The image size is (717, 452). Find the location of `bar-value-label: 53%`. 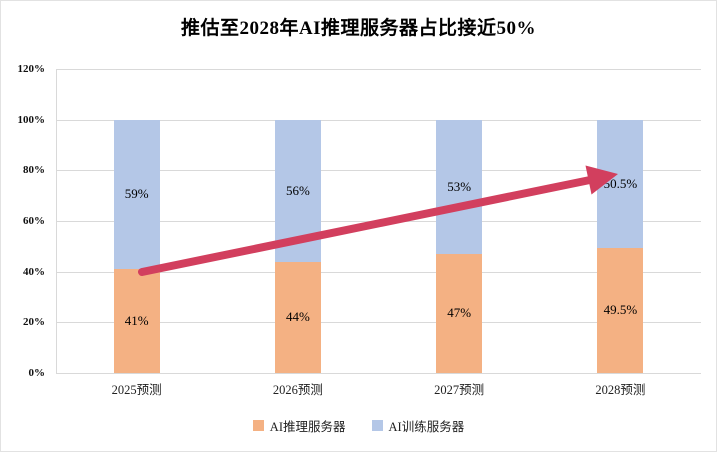

bar-value-label: 53% is located at coordinates (459, 186).